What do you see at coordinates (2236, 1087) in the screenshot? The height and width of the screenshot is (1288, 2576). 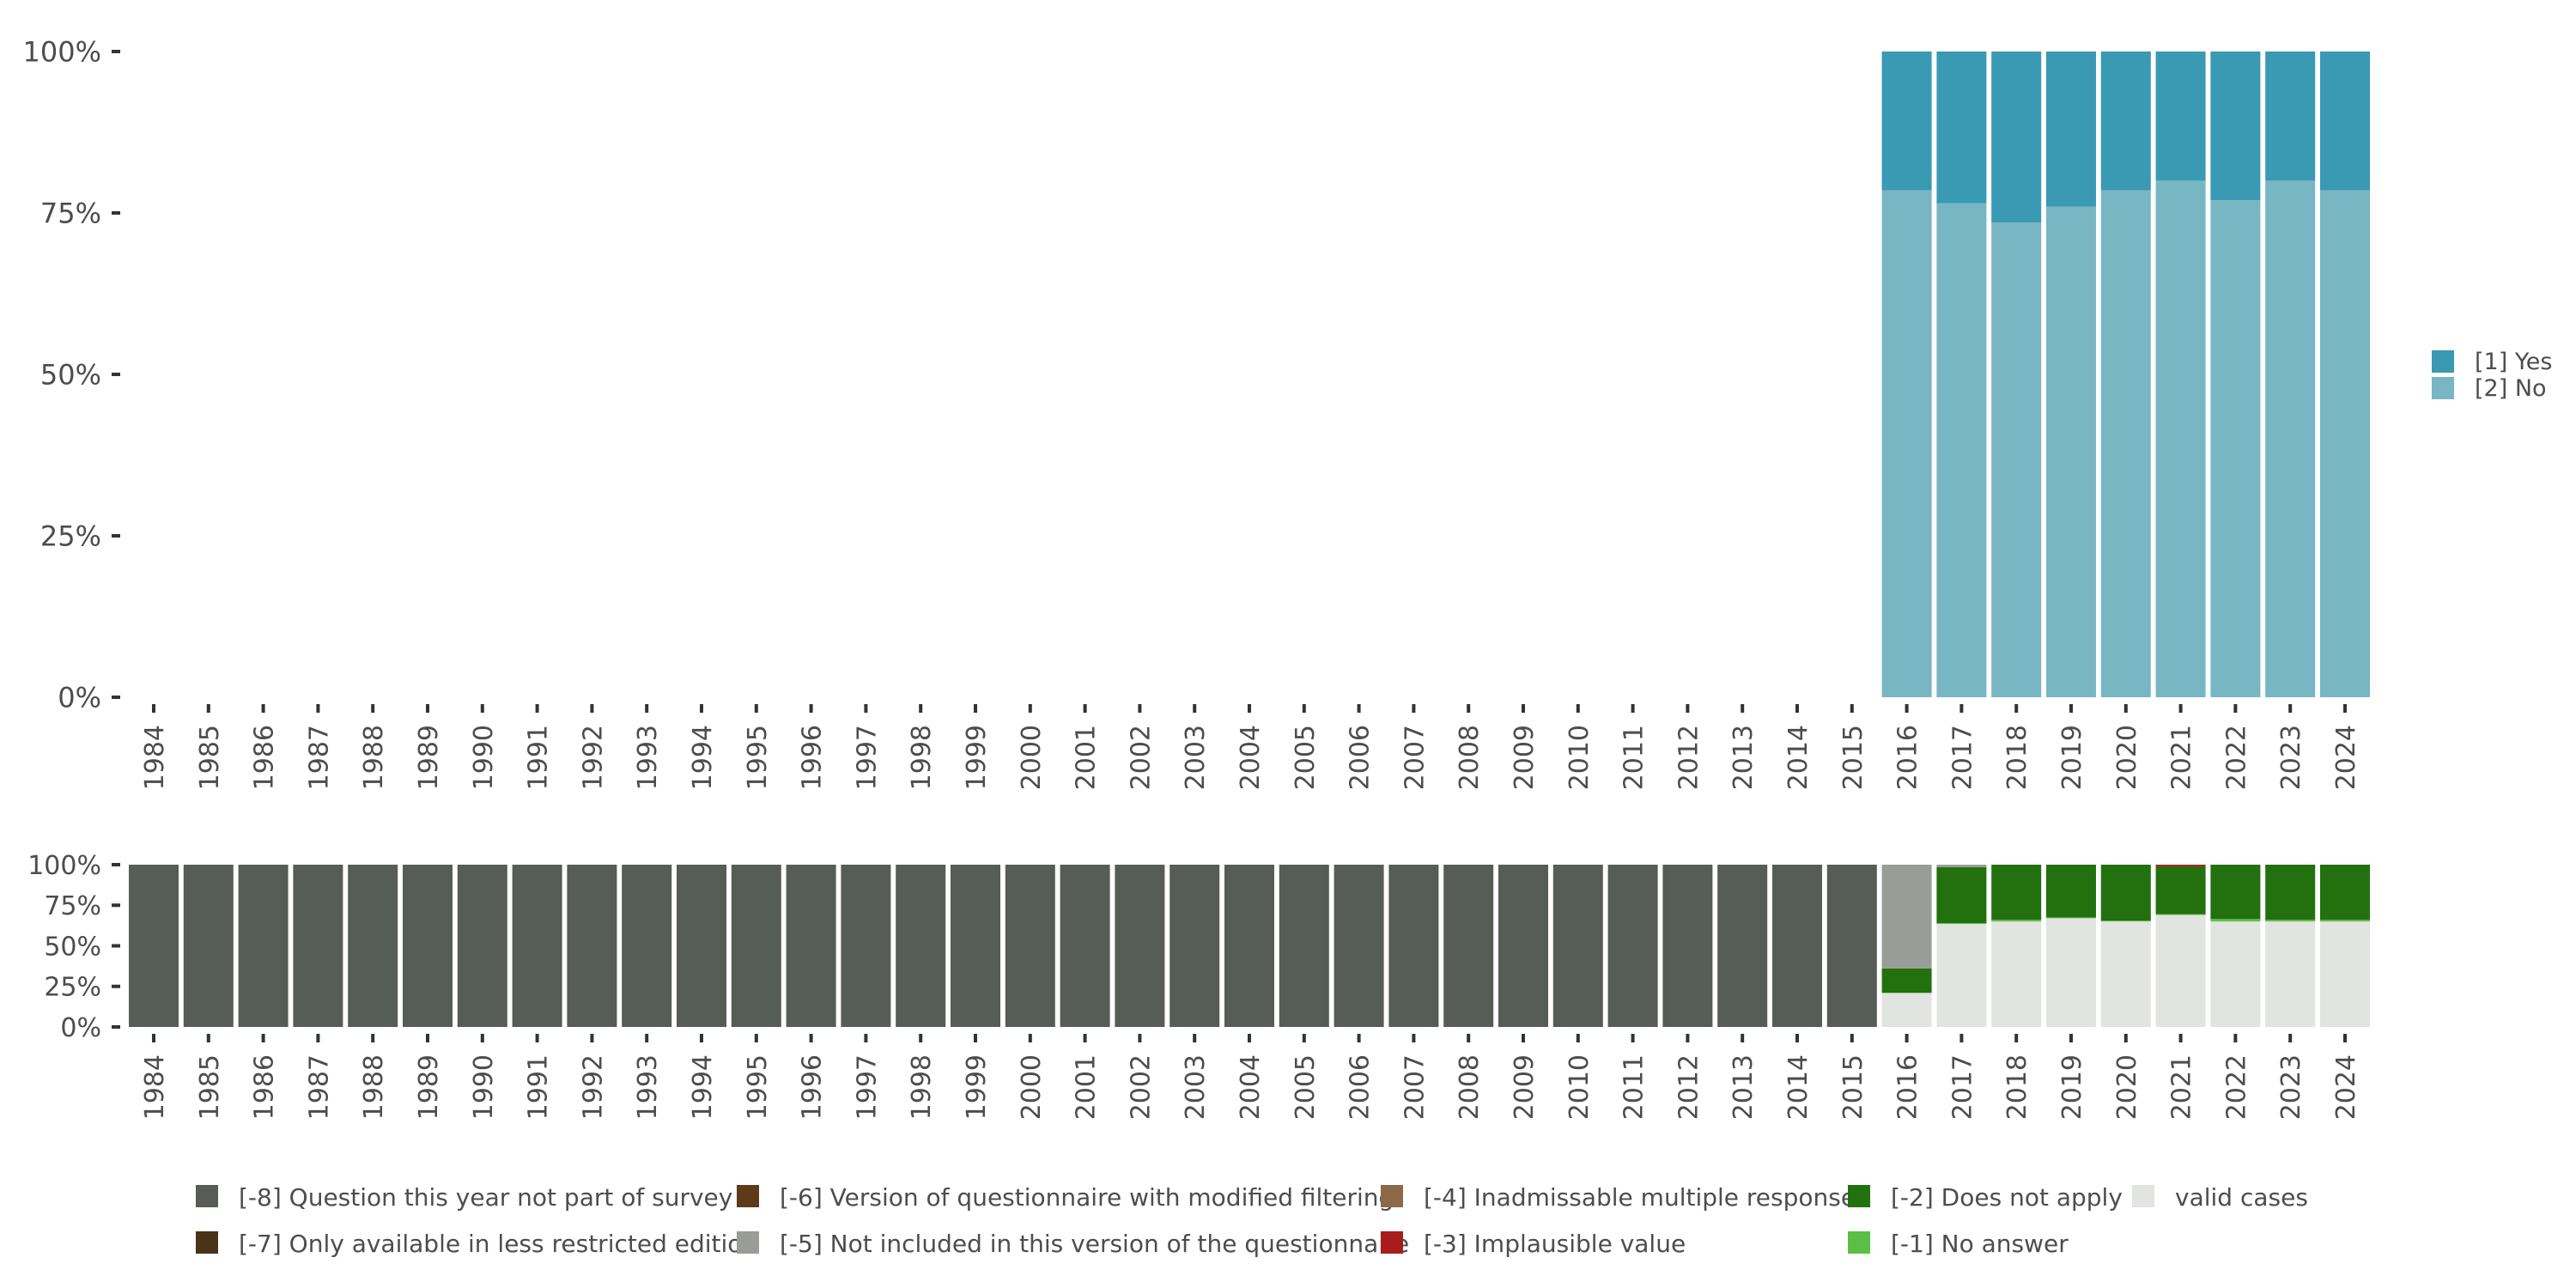 I see `bottom-x-tick-label: 2022` at bounding box center [2236, 1087].